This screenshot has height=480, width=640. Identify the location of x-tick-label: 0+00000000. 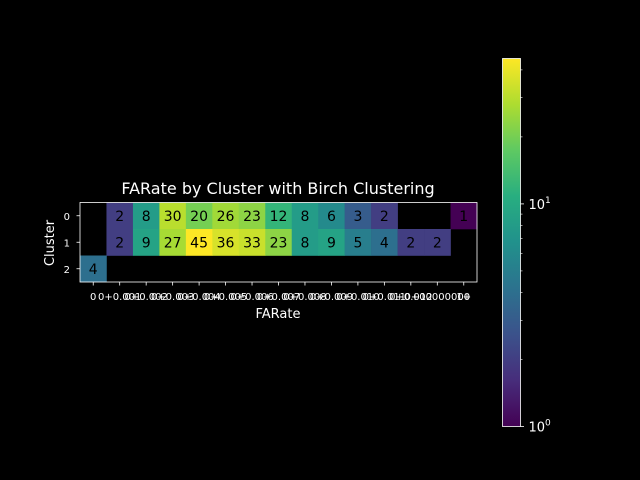
(437, 297).